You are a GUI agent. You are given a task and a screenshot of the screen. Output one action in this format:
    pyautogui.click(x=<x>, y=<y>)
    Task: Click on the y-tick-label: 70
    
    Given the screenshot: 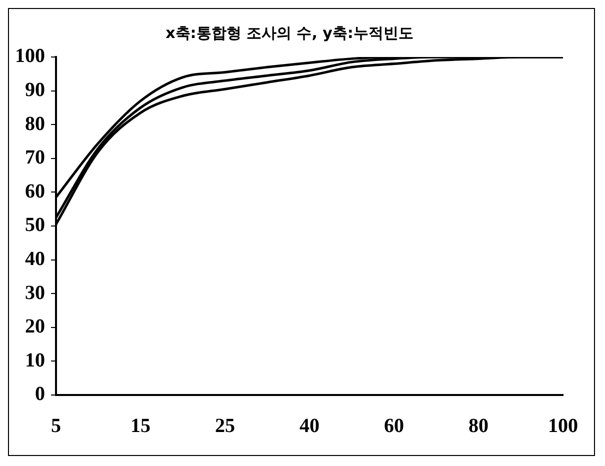 What is the action you would take?
    pyautogui.click(x=35, y=157)
    